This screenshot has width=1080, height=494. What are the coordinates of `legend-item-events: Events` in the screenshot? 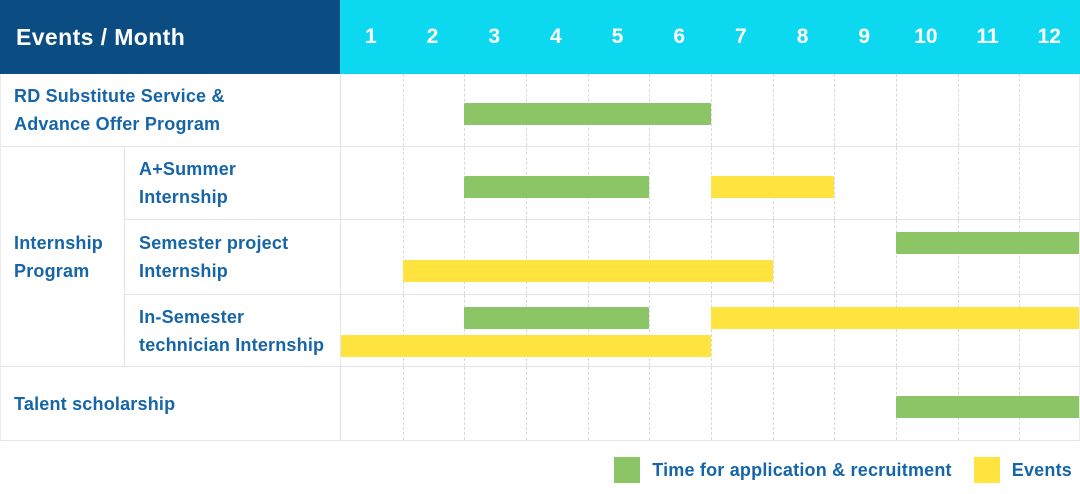 It's located at (1022, 470).